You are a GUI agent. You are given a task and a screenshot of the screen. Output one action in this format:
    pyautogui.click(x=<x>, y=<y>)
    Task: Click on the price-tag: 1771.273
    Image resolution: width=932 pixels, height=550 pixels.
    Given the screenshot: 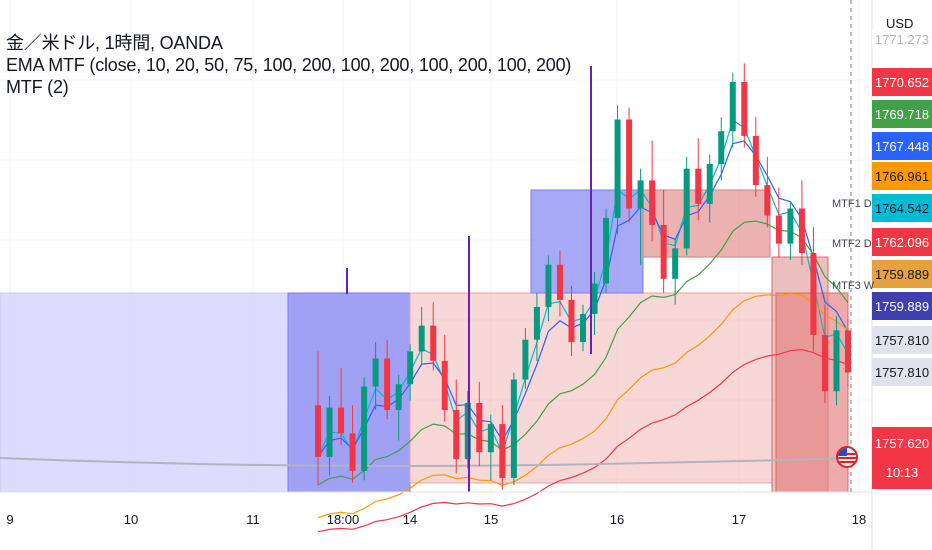 What is the action you would take?
    pyautogui.click(x=902, y=39)
    